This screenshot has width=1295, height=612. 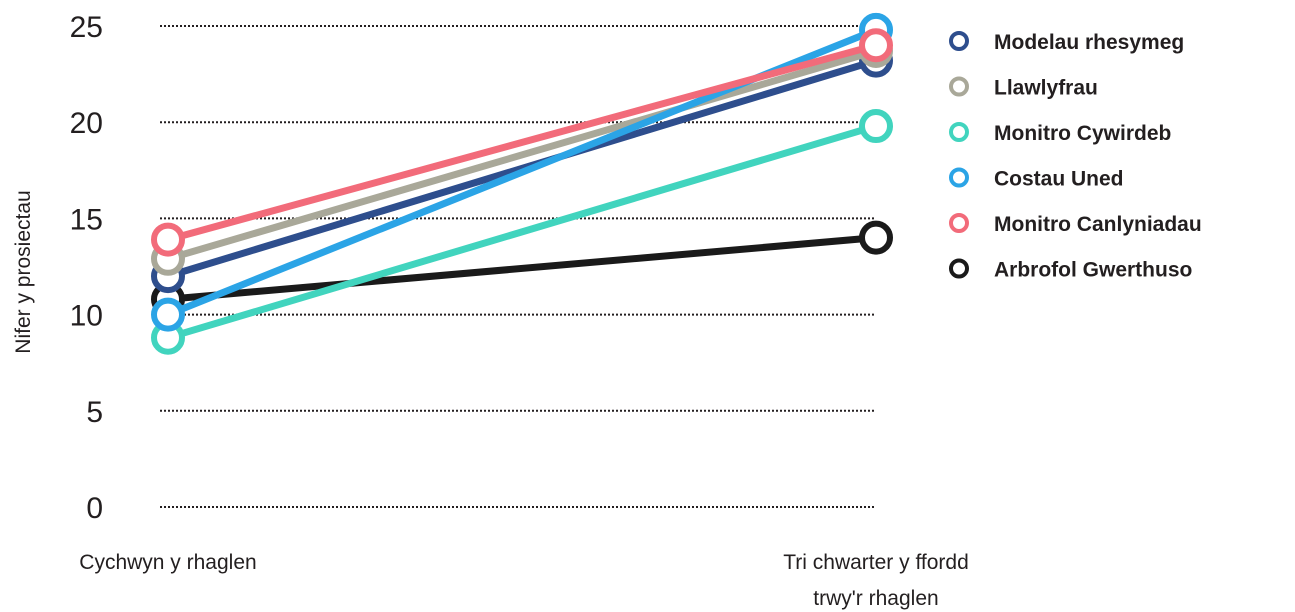 What do you see at coordinates (1093, 270) in the screenshot?
I see `legend-label: Arbrofol Gwerthuso` at bounding box center [1093, 270].